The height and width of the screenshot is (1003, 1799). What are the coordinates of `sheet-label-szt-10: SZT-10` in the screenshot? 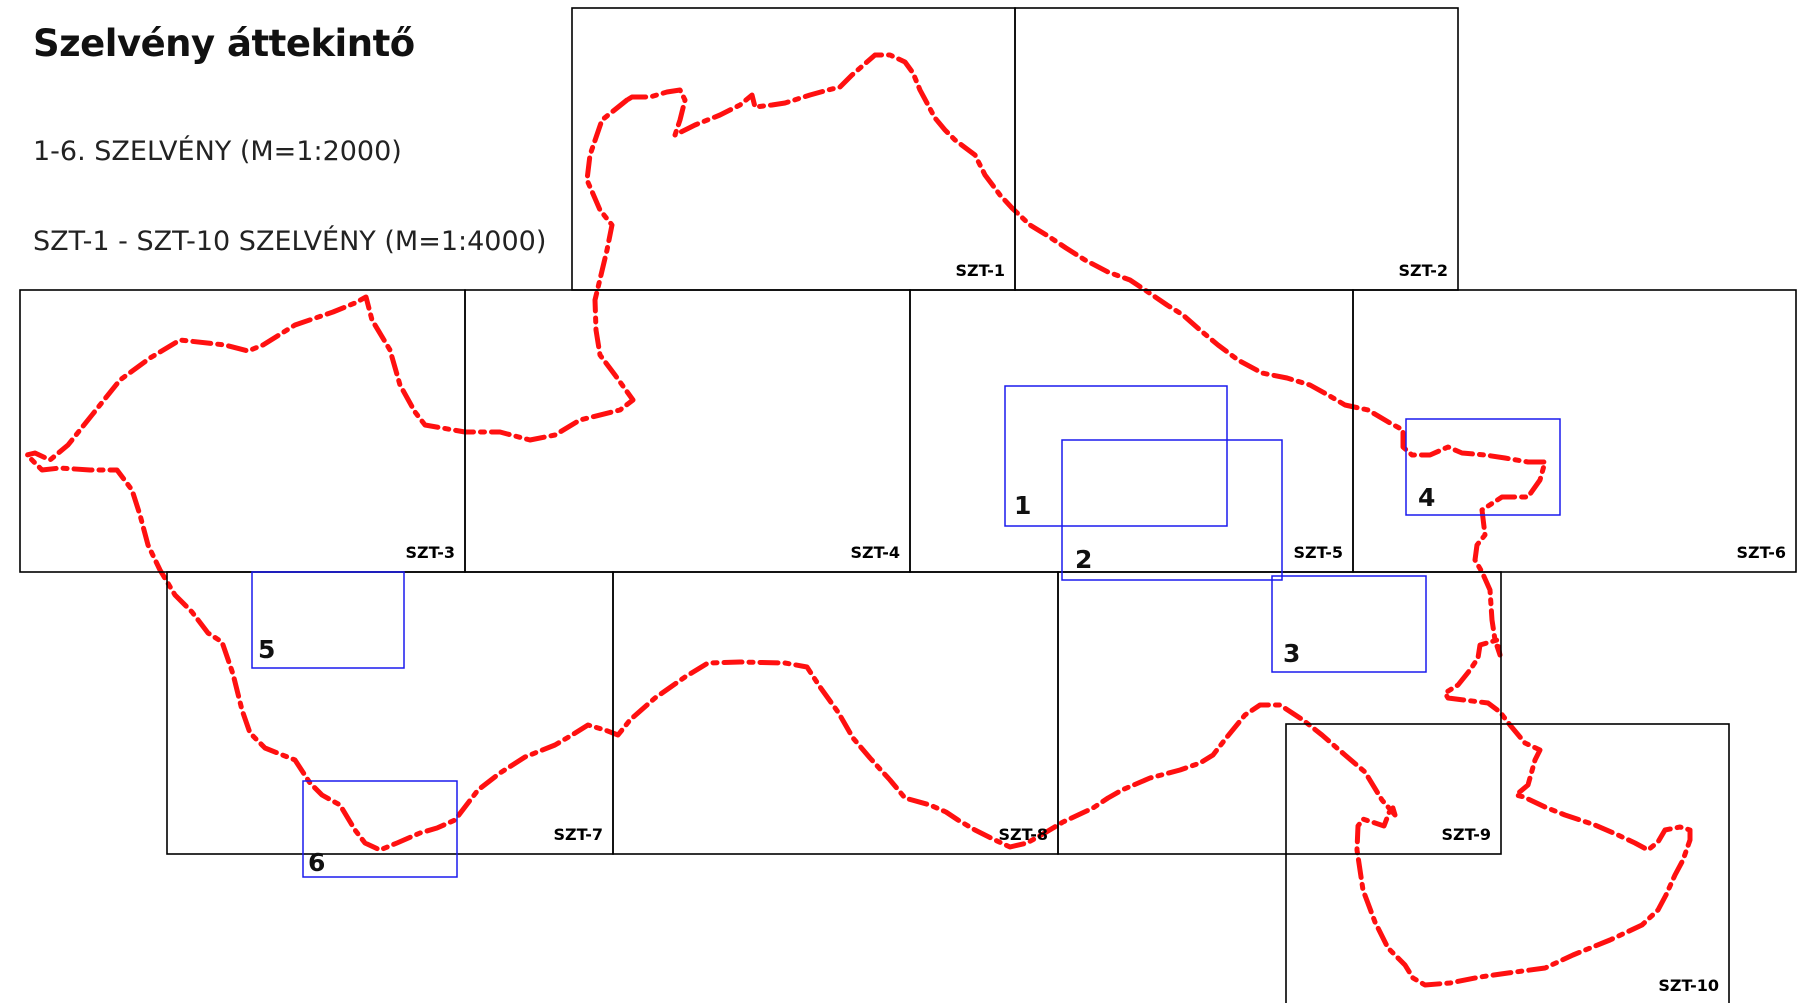 It's located at (1688, 985).